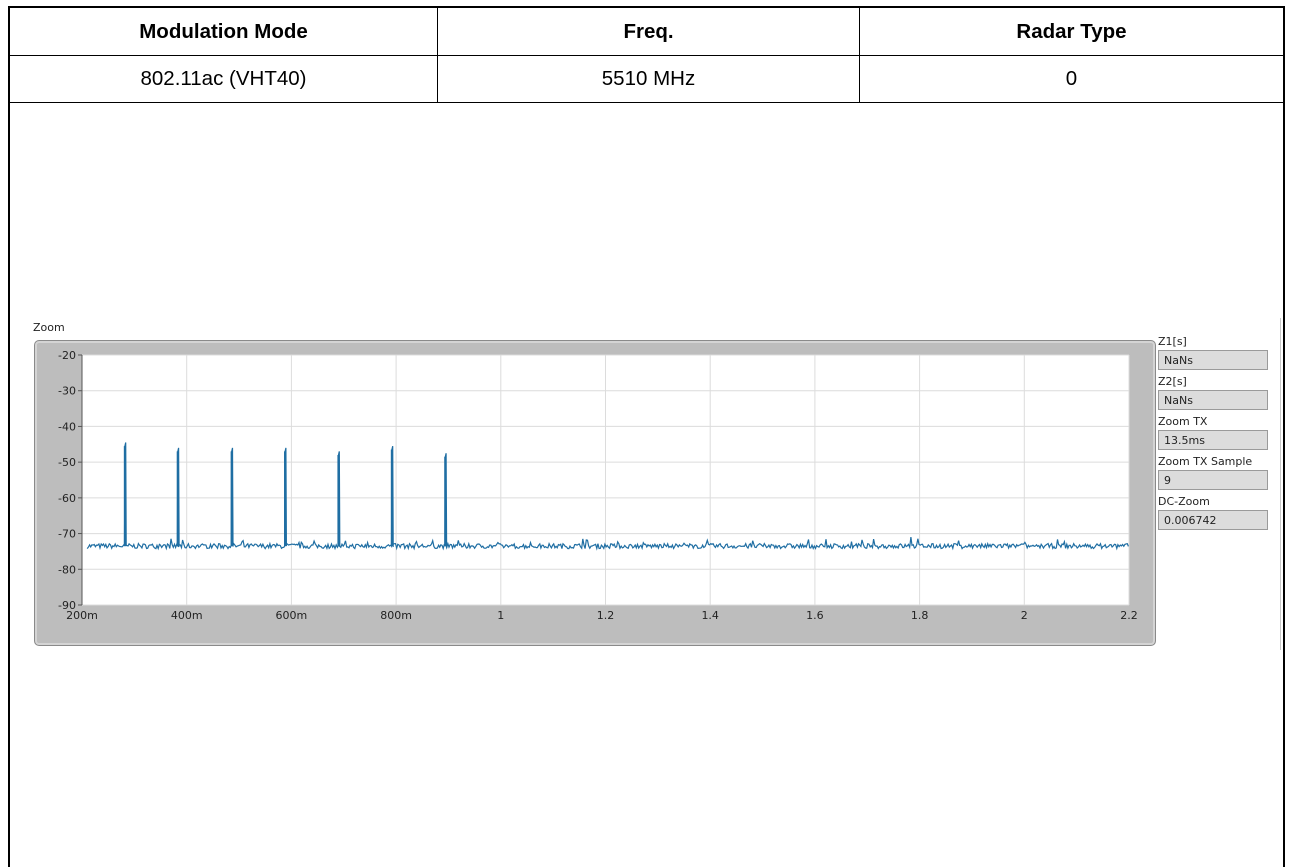  I want to click on z2-value: NaNs, so click(1213, 400).